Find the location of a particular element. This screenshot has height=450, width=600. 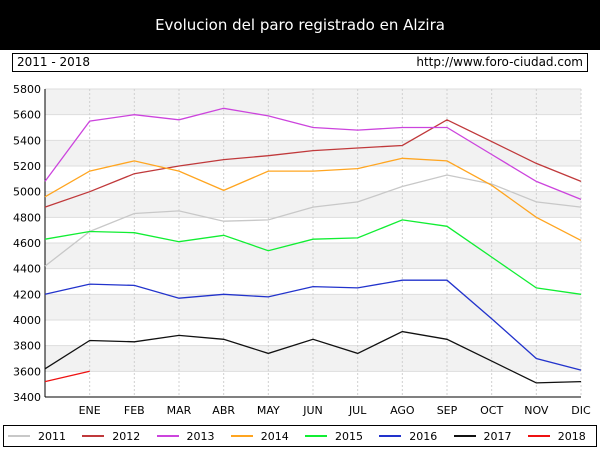

x-tick-label: MAR is located at coordinates (179, 410).